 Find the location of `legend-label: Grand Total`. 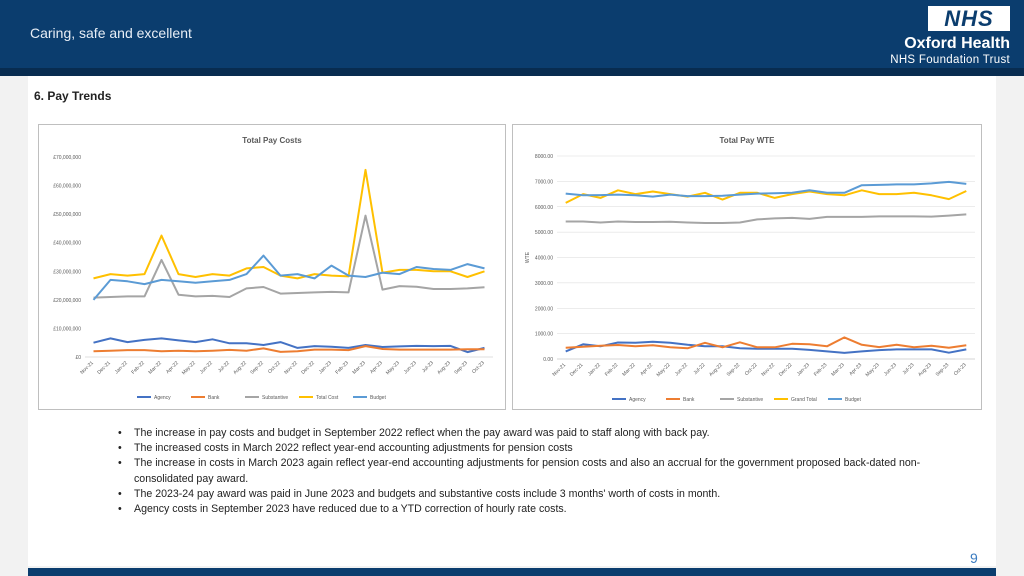

legend-label: Grand Total is located at coordinates (804, 400).